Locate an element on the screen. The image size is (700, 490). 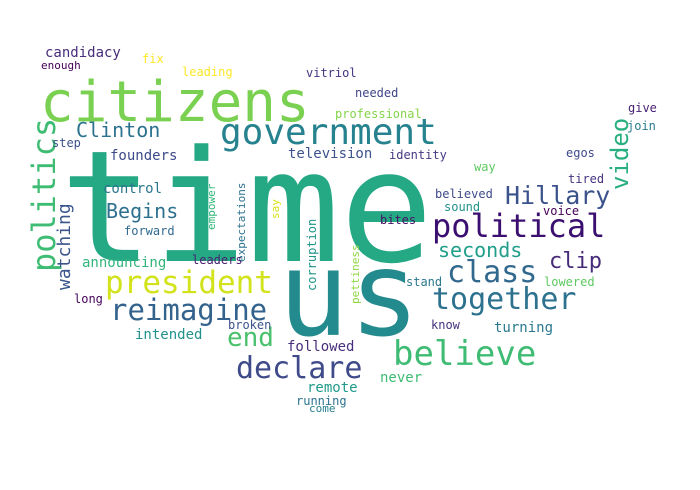
word-us: us is located at coordinates (349, 294).